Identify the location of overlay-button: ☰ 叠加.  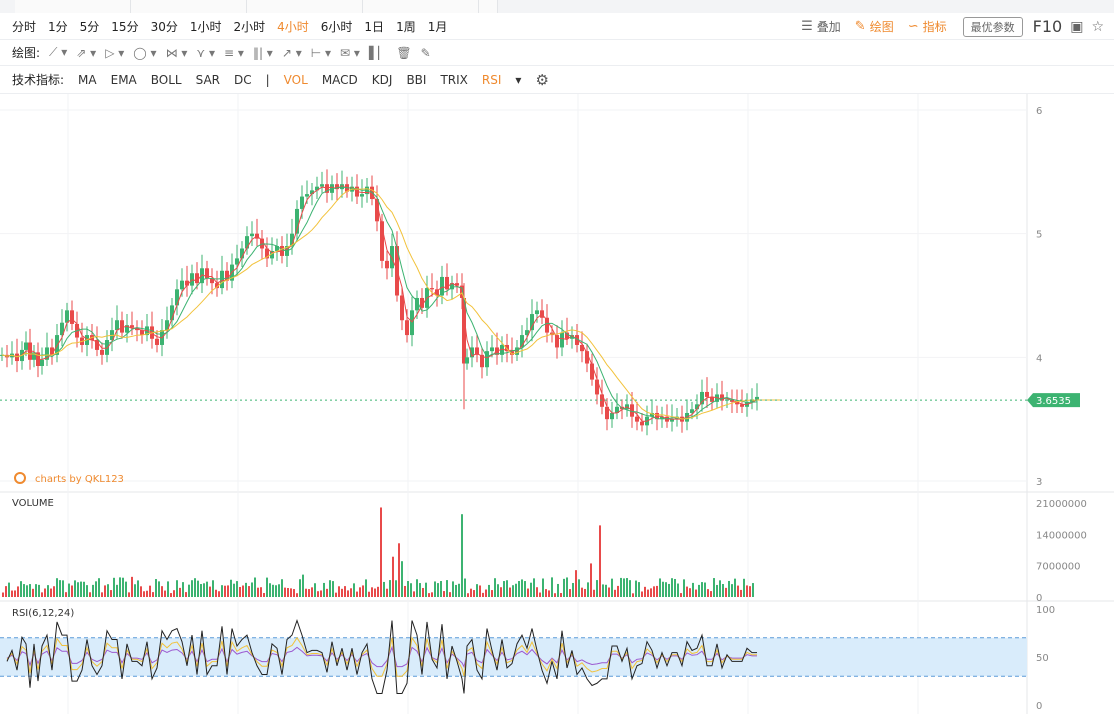
(821, 26).